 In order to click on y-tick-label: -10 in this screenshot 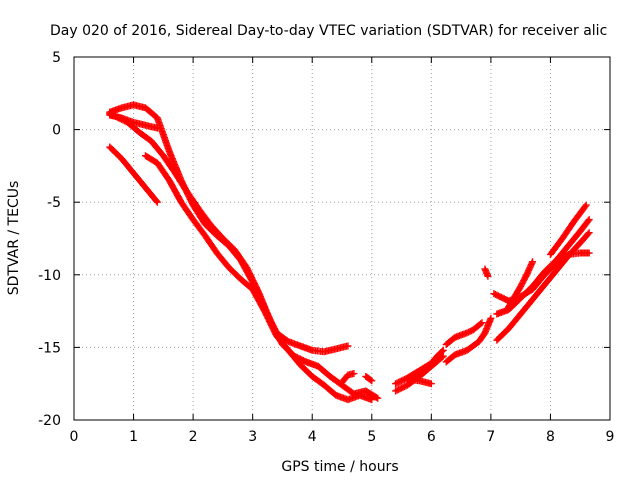, I will do `click(49, 276)`.